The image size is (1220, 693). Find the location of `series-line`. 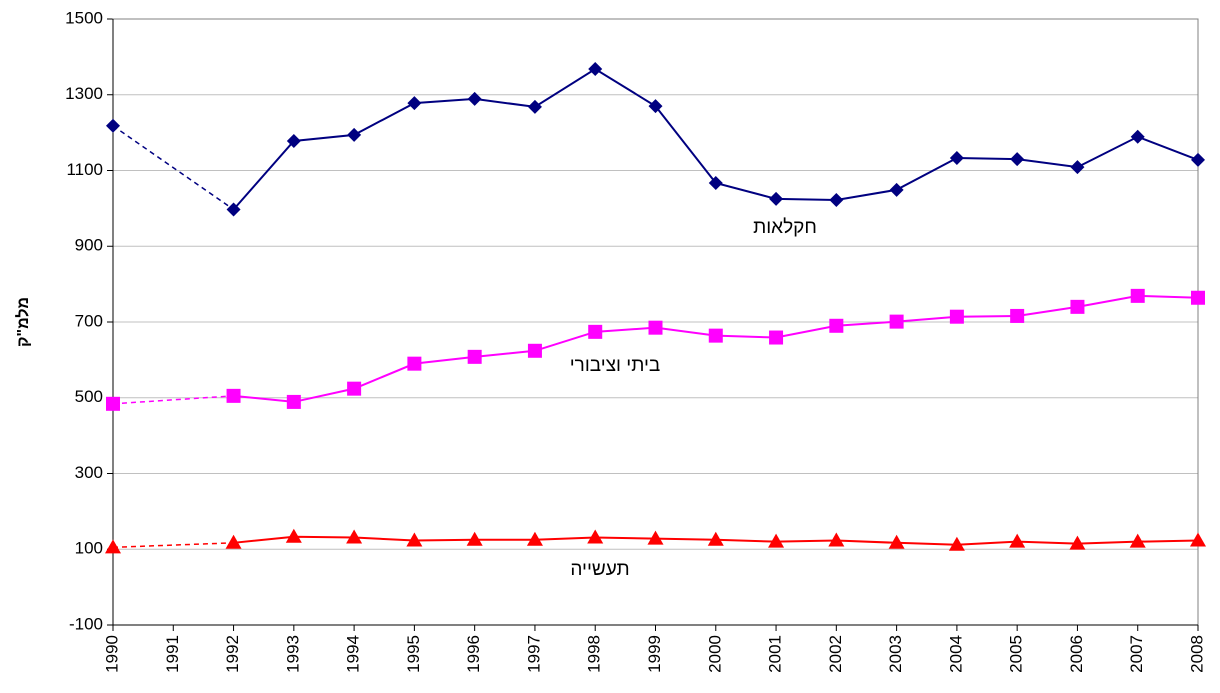

series-line is located at coordinates (716, 348).